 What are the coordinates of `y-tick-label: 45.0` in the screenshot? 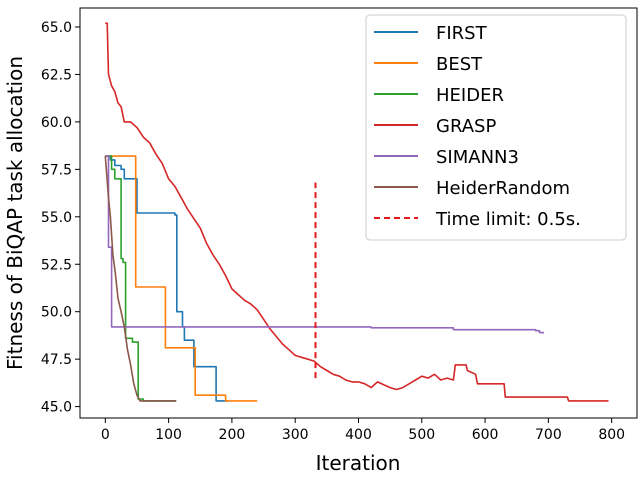 It's located at (56, 408).